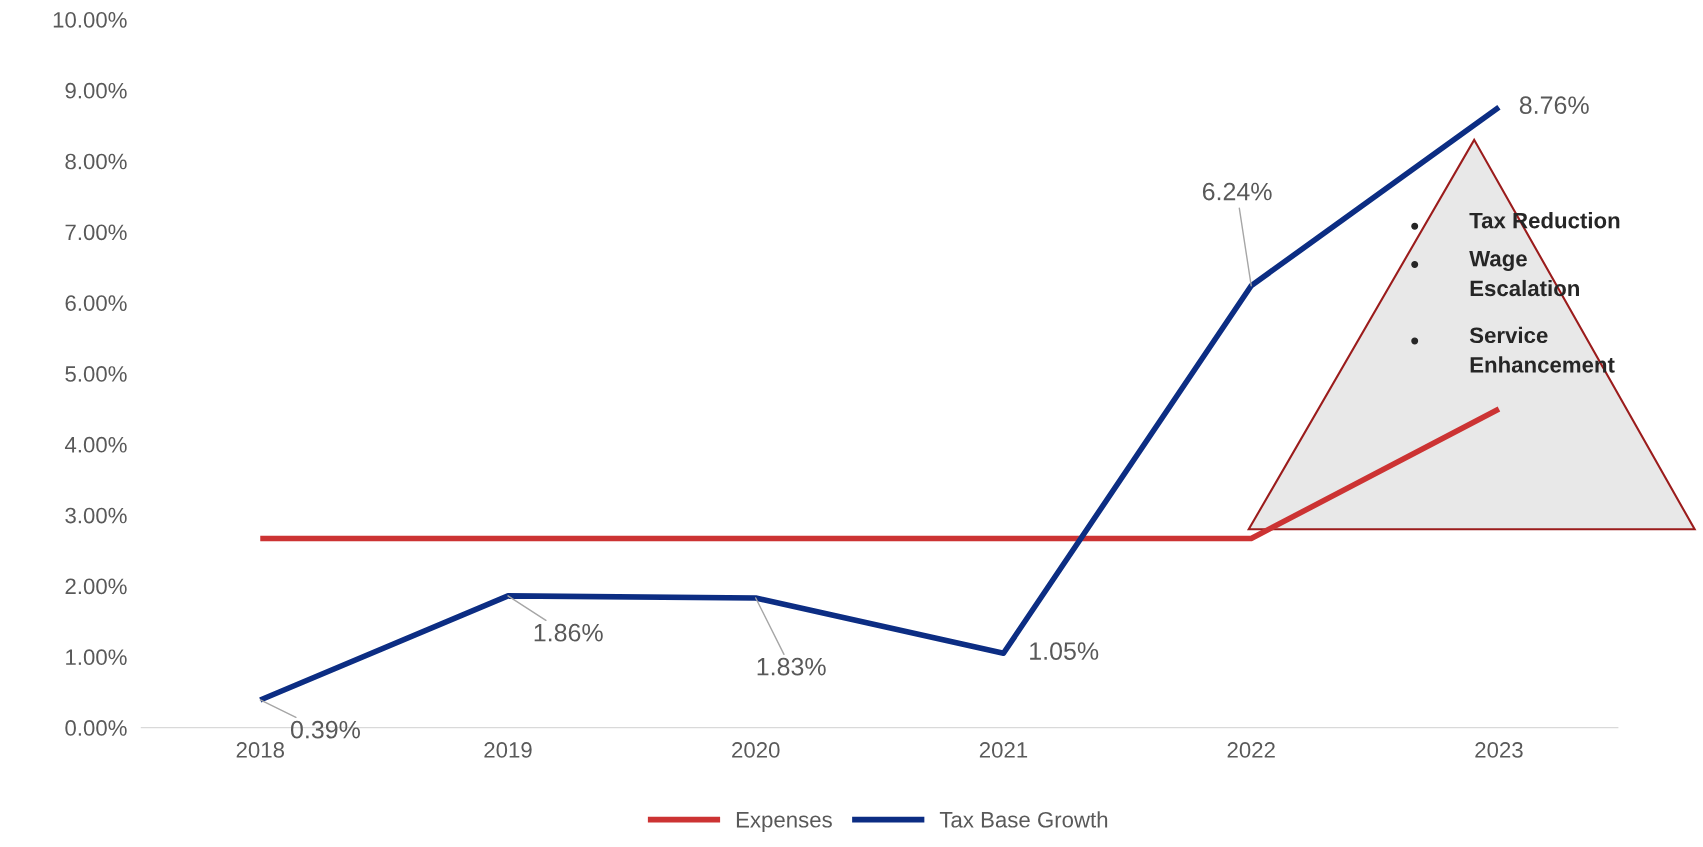  I want to click on y-tick-label: 2.00%, so click(96, 586).